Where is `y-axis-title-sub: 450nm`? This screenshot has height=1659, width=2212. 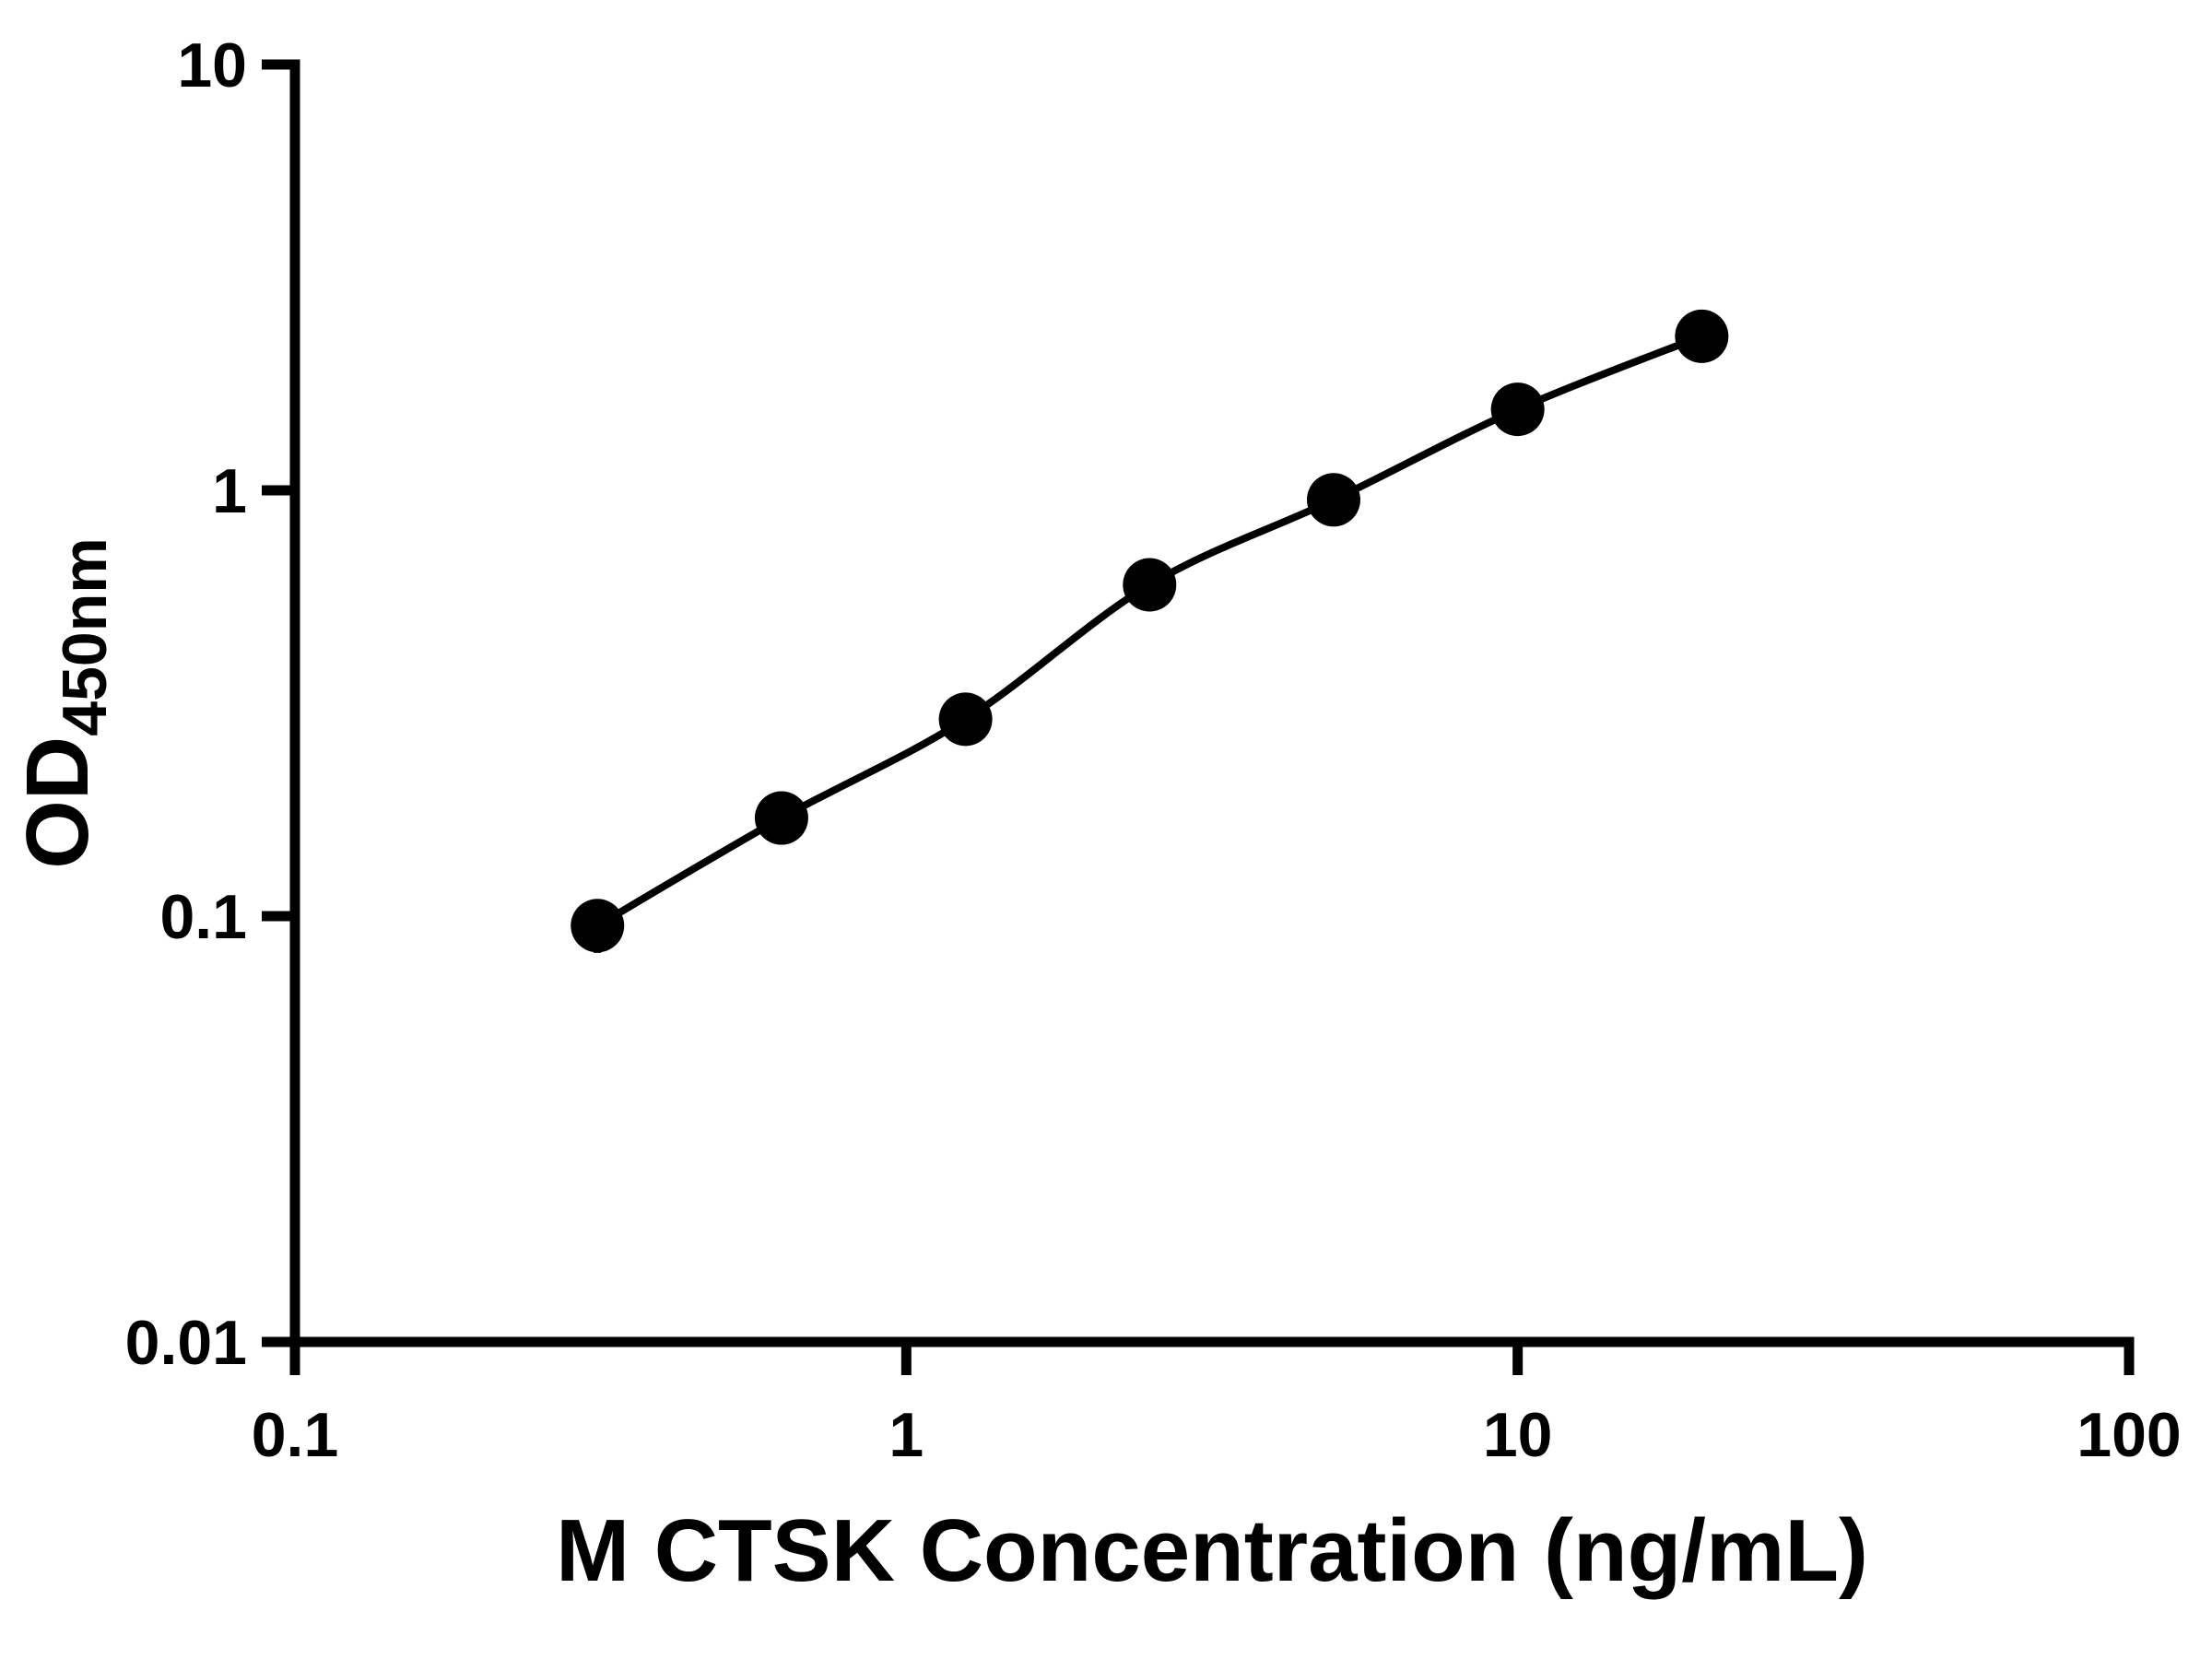
y-axis-title-sub: 450nm is located at coordinates (85, 636).